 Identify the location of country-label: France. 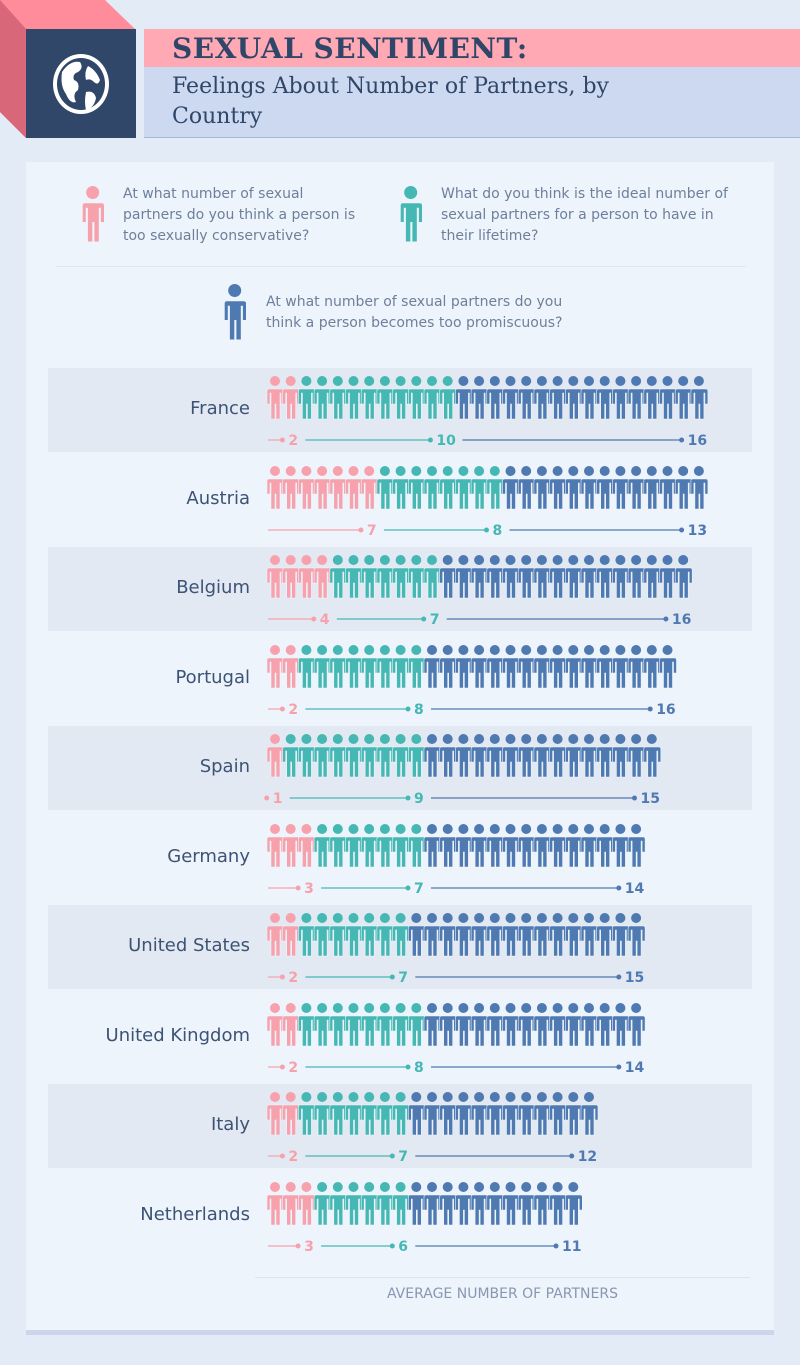
(220, 408).